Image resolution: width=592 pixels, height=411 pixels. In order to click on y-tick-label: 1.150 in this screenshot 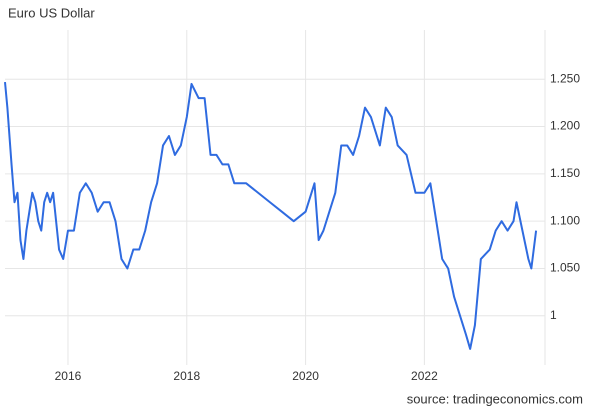, I will do `click(565, 173)`.